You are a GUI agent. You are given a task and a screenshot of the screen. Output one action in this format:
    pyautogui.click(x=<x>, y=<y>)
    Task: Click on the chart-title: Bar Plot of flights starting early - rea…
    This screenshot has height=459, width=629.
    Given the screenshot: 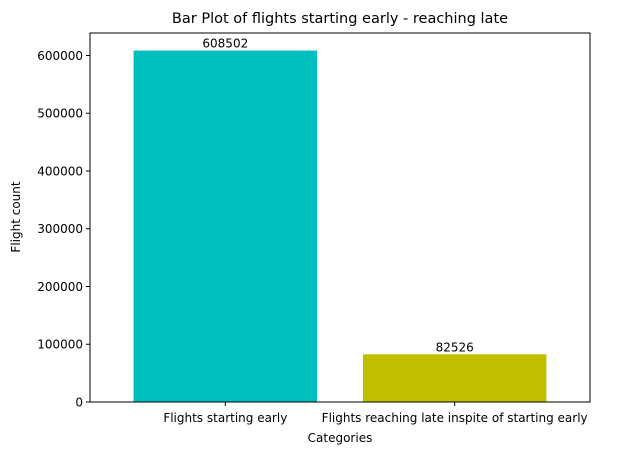 What is the action you would take?
    pyautogui.click(x=340, y=19)
    